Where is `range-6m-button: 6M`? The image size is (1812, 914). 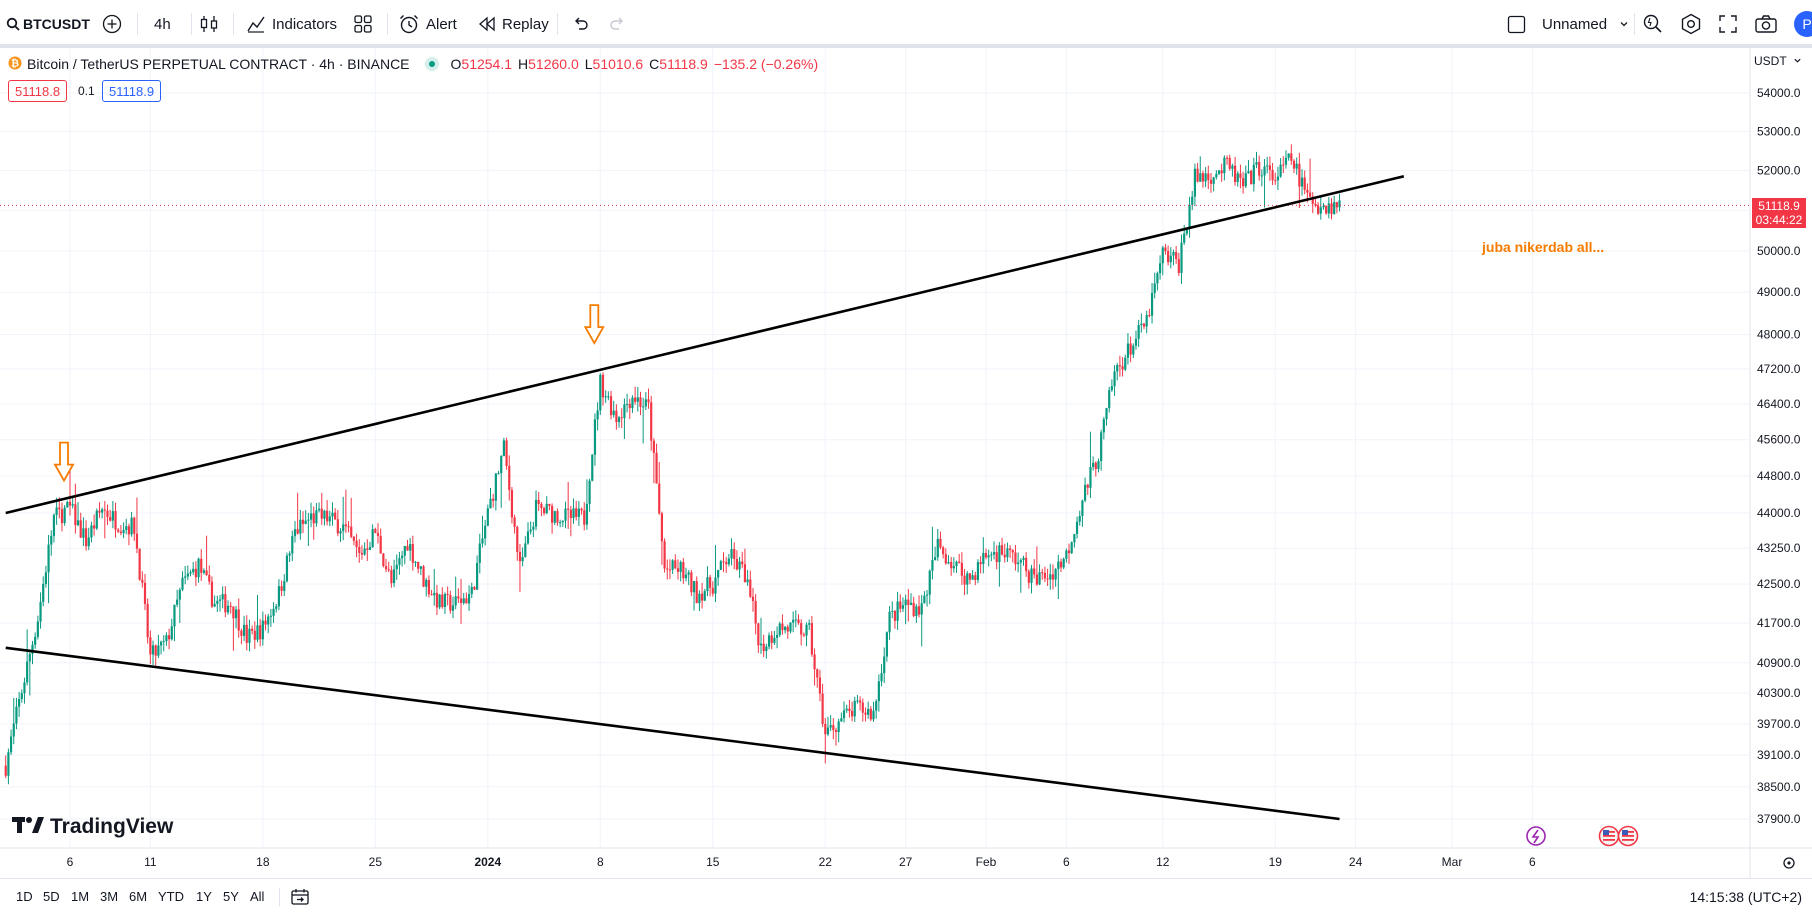
range-6m-button: 6M is located at coordinates (138, 896).